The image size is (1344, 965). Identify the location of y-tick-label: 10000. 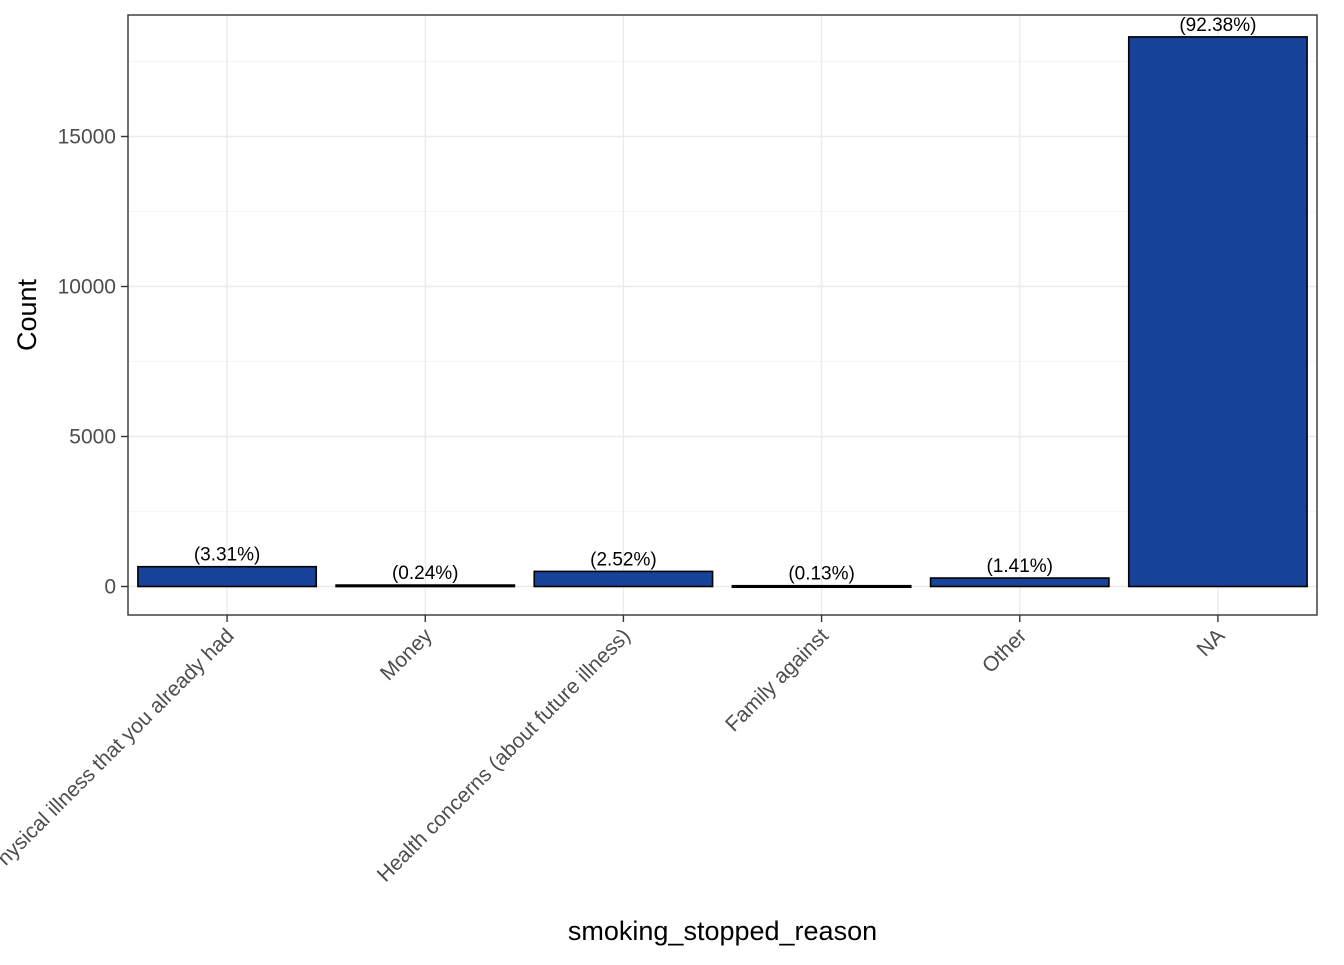
(87, 287).